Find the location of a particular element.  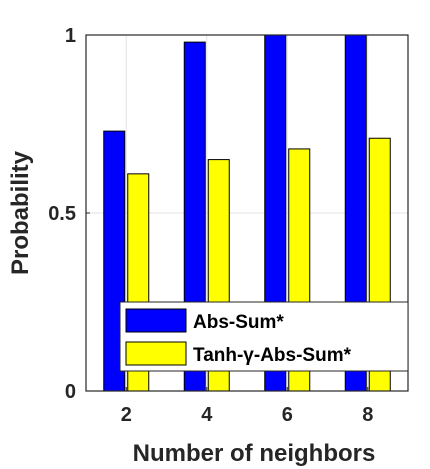

y-axis-label: Probability is located at coordinates (20, 212).